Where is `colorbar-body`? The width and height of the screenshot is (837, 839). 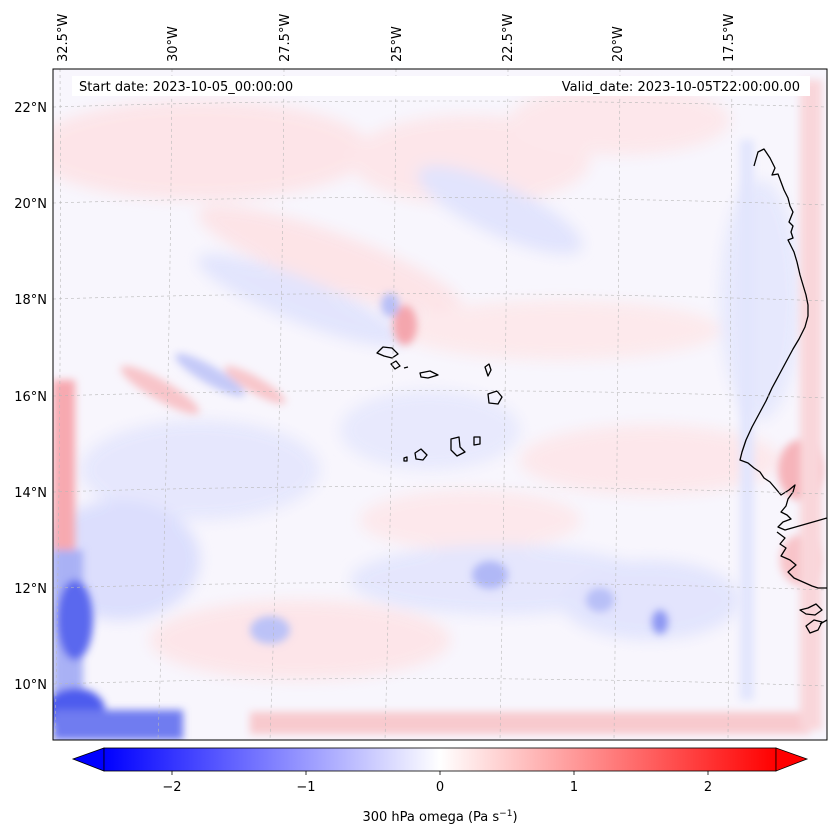
colorbar-body is located at coordinates (440, 759).